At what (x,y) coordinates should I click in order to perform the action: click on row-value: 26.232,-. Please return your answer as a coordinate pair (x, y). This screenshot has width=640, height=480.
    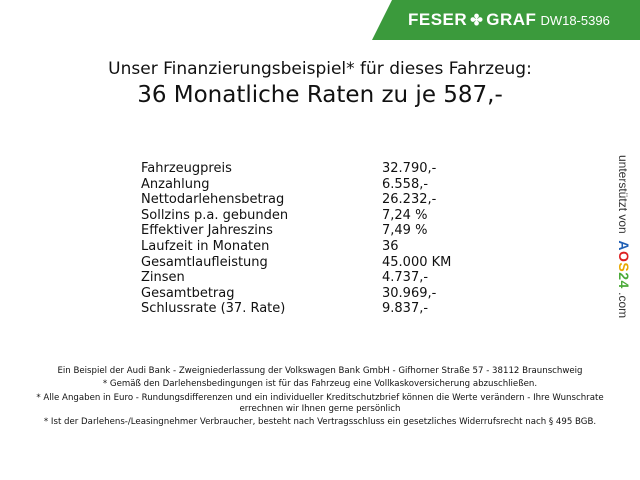
    Looking at the image, I should click on (409, 200).